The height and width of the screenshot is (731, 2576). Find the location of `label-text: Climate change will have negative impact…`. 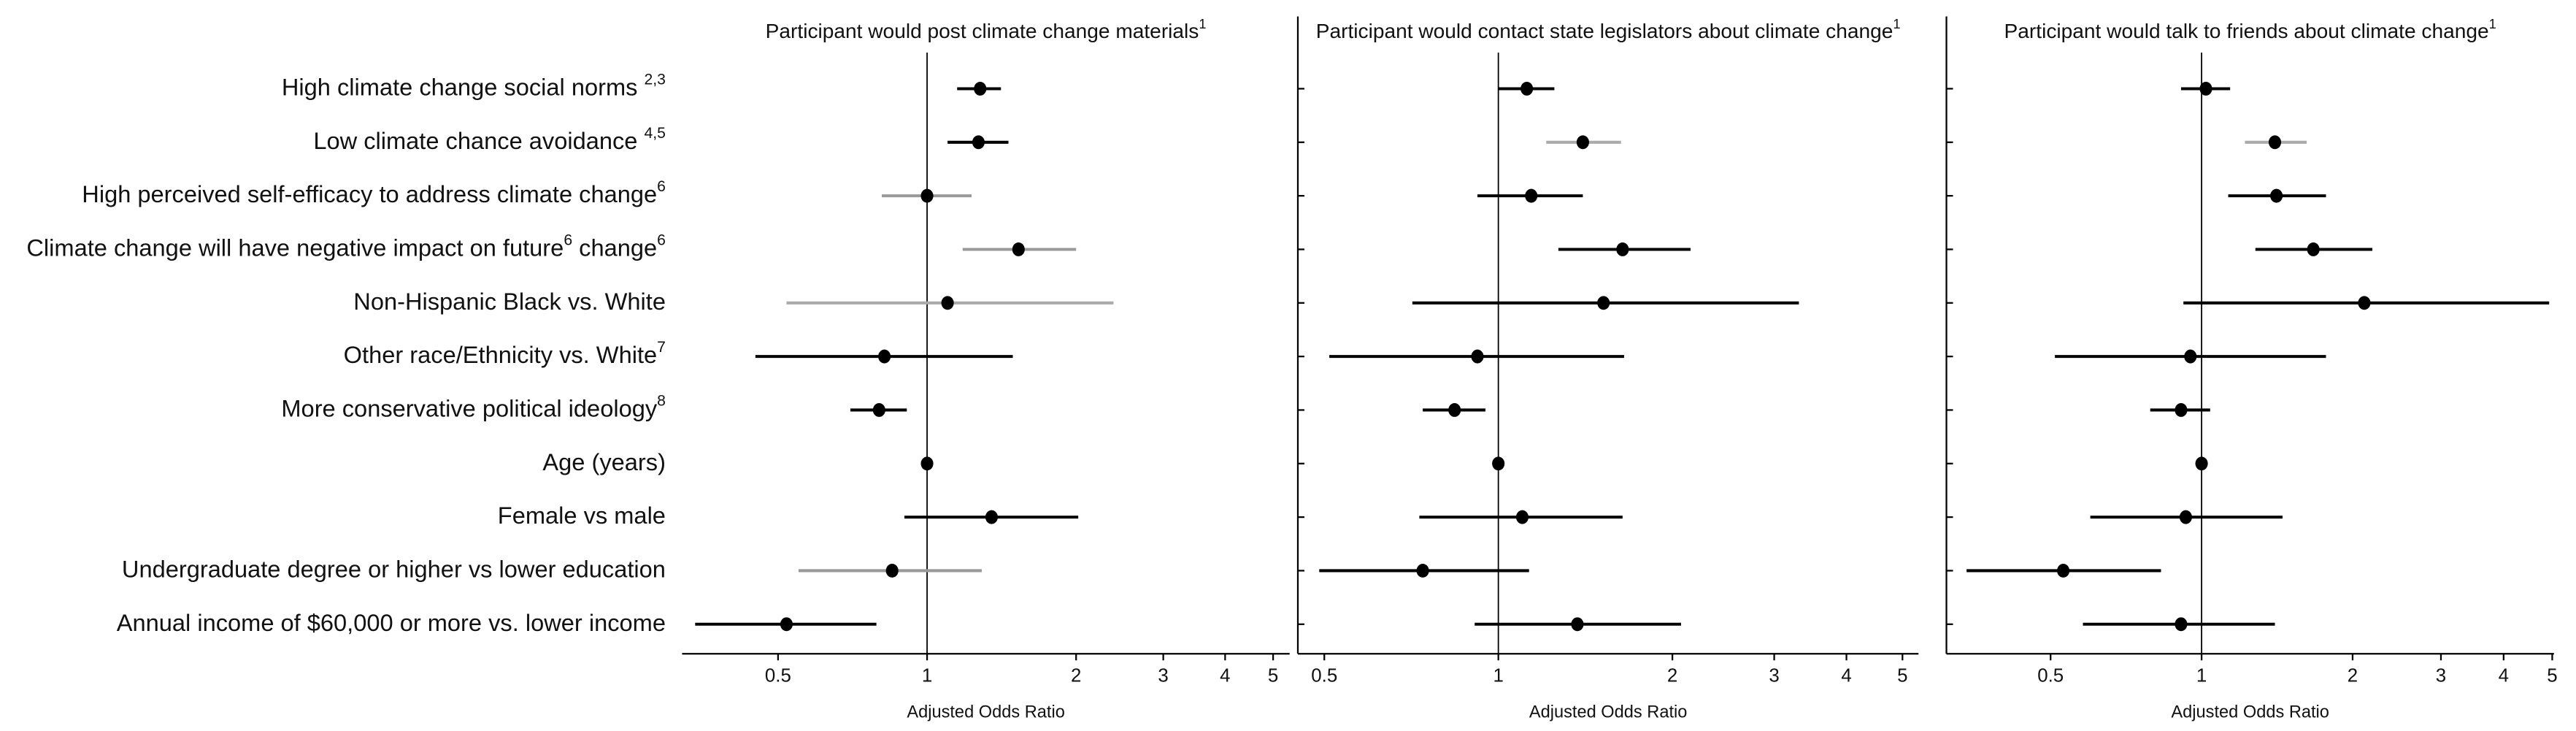

label-text: Climate change will have negative impact… is located at coordinates (295, 247).